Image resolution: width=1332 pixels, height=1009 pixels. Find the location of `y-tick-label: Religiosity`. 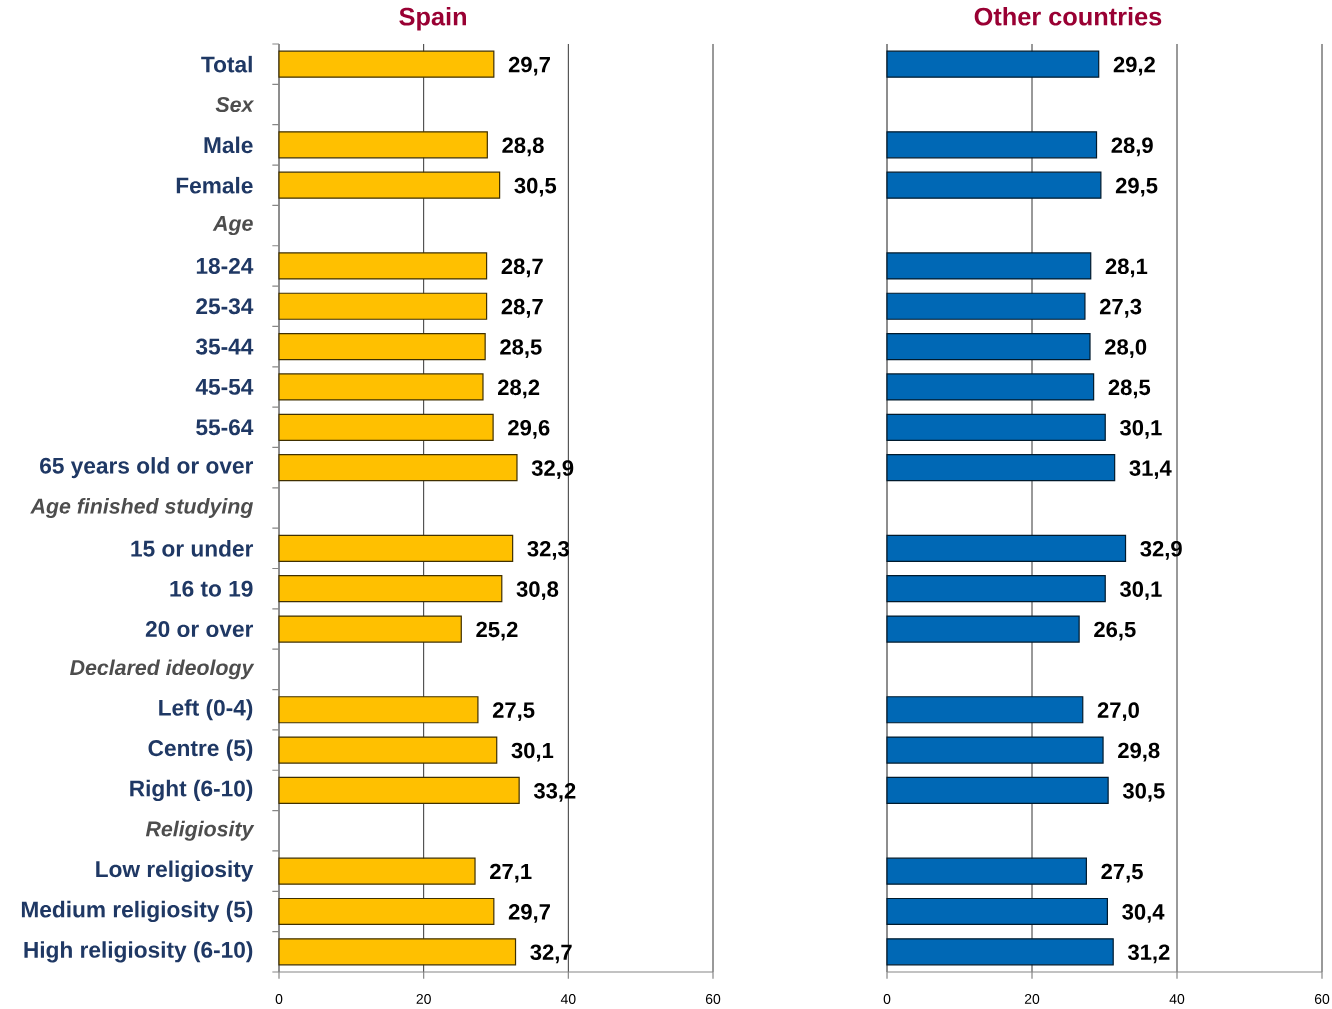

y-tick-label: Religiosity is located at coordinates (200, 830).